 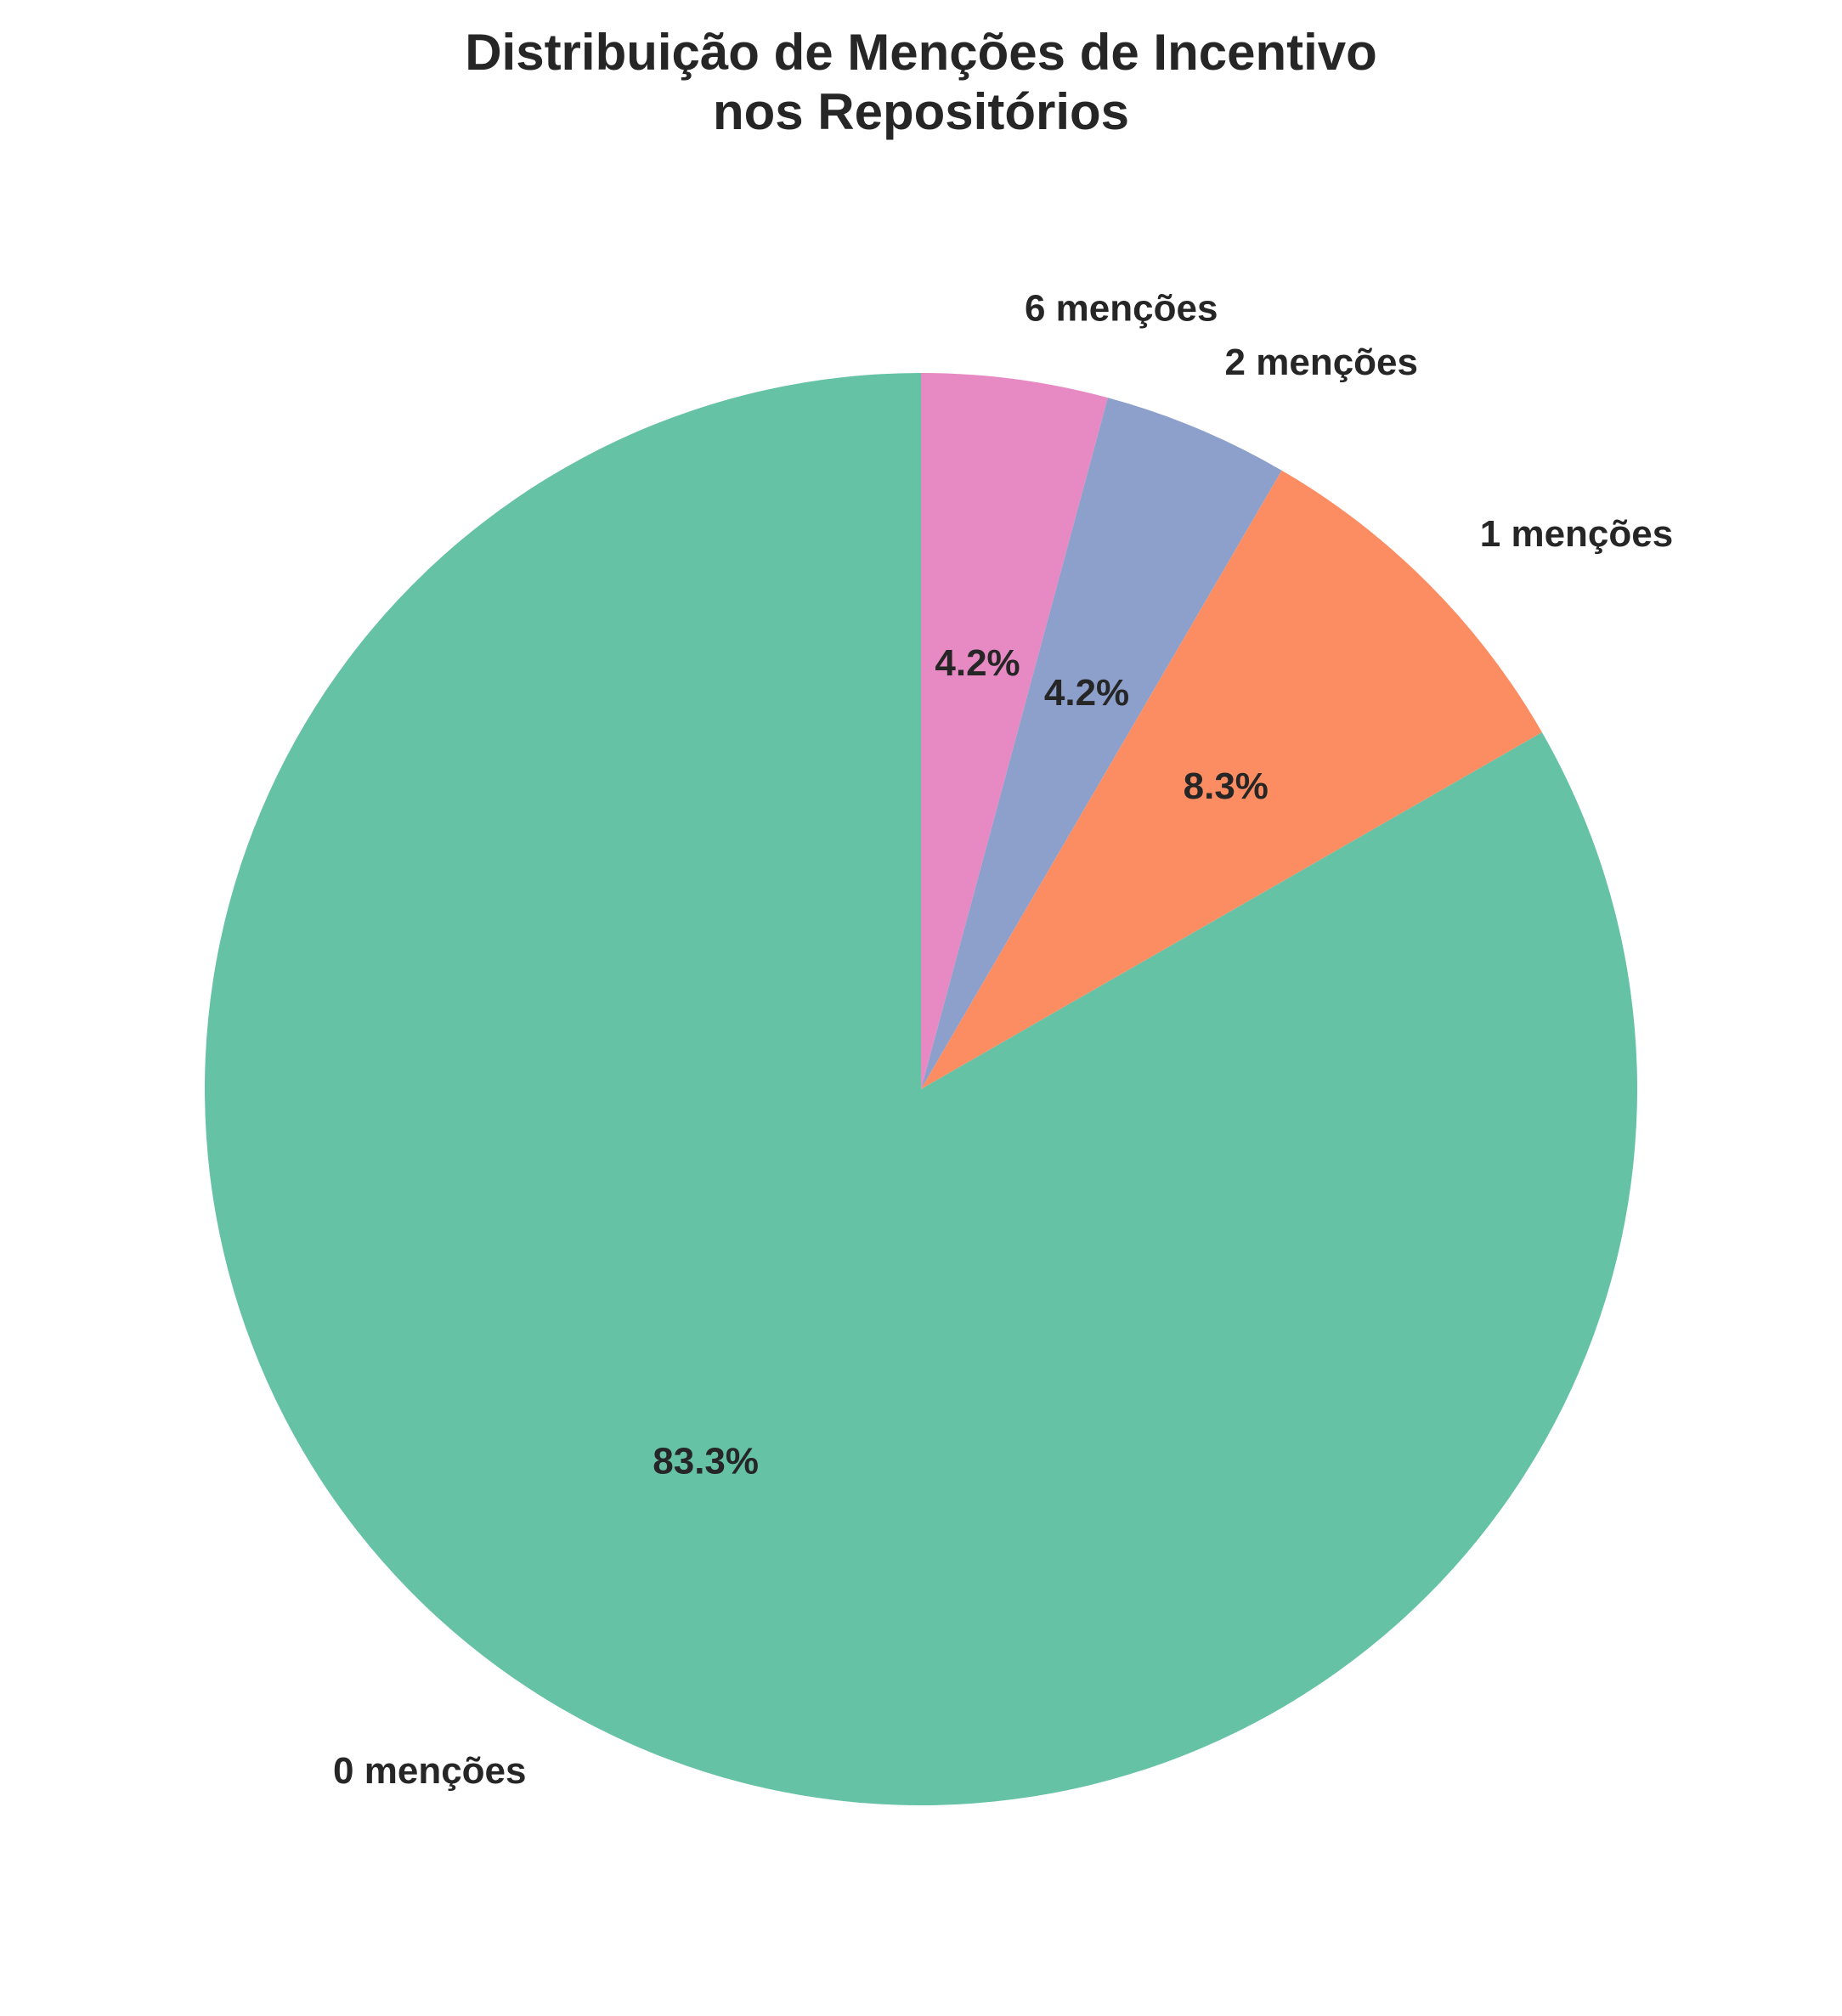 I want to click on percentage-labels: 4.2% 4.2% 8.3% 83.3%, so click(x=961, y=1062).